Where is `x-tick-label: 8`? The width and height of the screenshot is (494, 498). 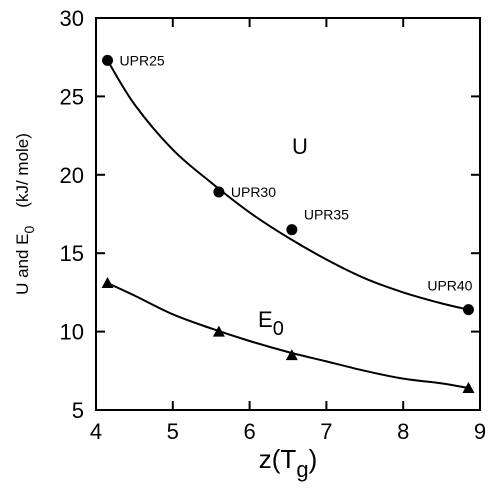 x-tick-label: 8 is located at coordinates (403, 431).